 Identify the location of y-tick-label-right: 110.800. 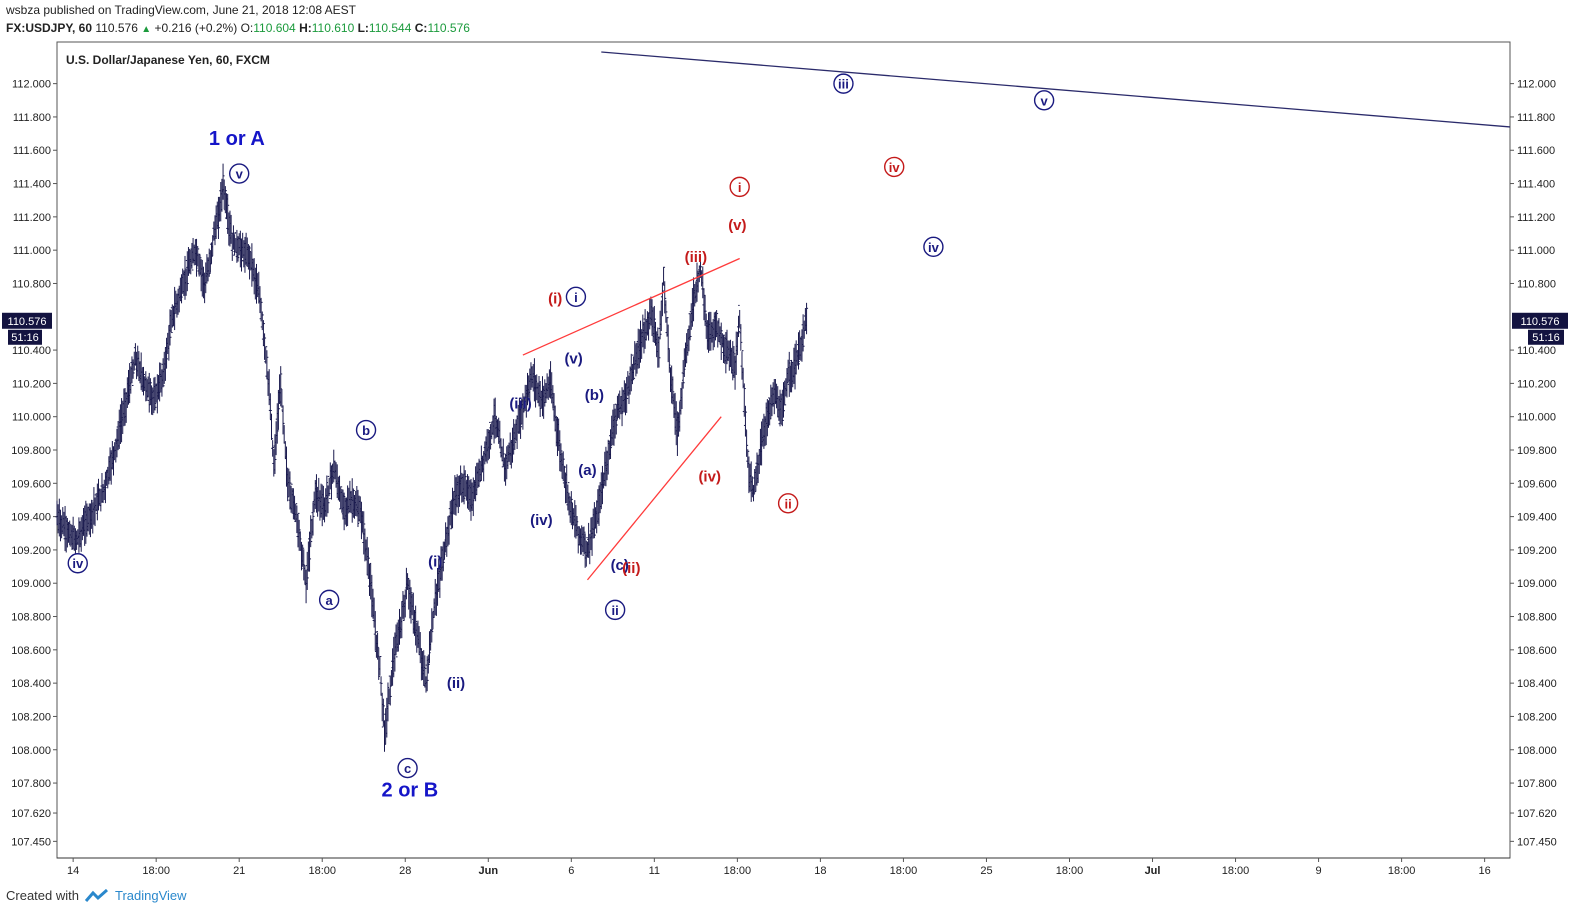
(1536, 284).